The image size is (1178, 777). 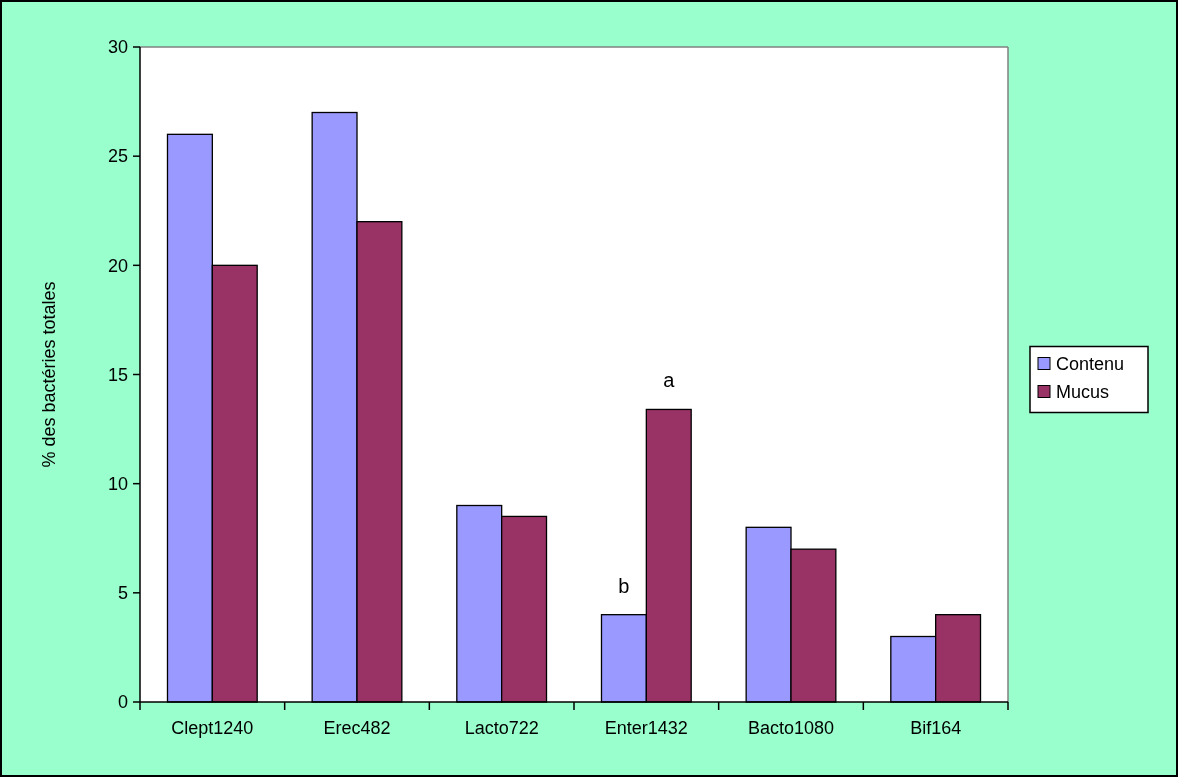 I want to click on y-tick-label: 30, so click(x=117, y=47).